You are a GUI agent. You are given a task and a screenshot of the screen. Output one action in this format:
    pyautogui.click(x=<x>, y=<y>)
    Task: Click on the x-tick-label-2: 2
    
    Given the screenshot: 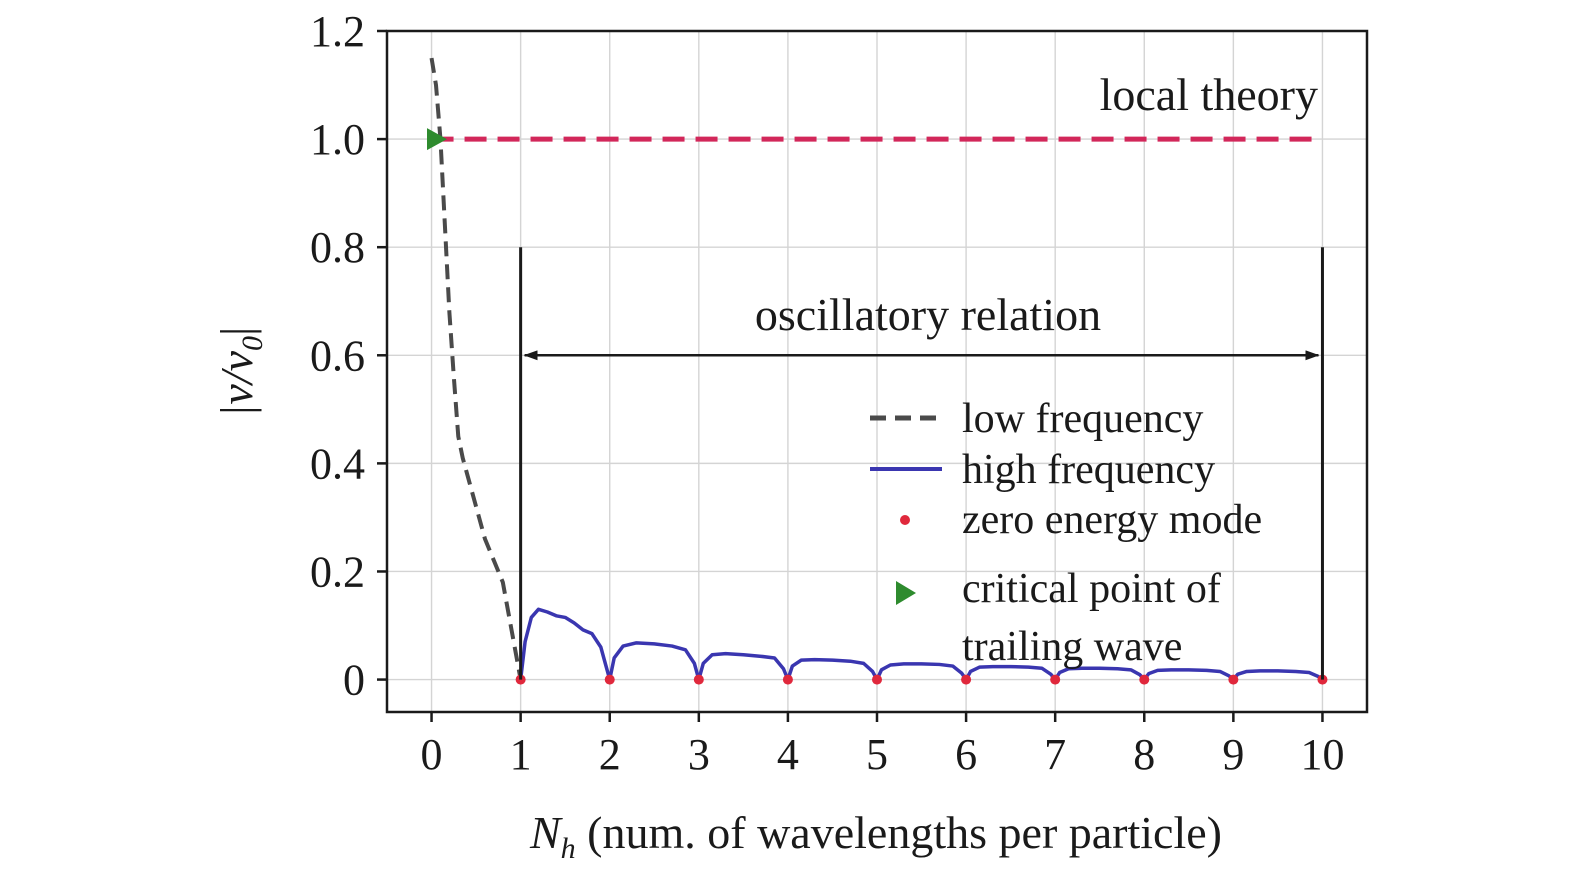 What is the action you would take?
    pyautogui.click(x=610, y=754)
    